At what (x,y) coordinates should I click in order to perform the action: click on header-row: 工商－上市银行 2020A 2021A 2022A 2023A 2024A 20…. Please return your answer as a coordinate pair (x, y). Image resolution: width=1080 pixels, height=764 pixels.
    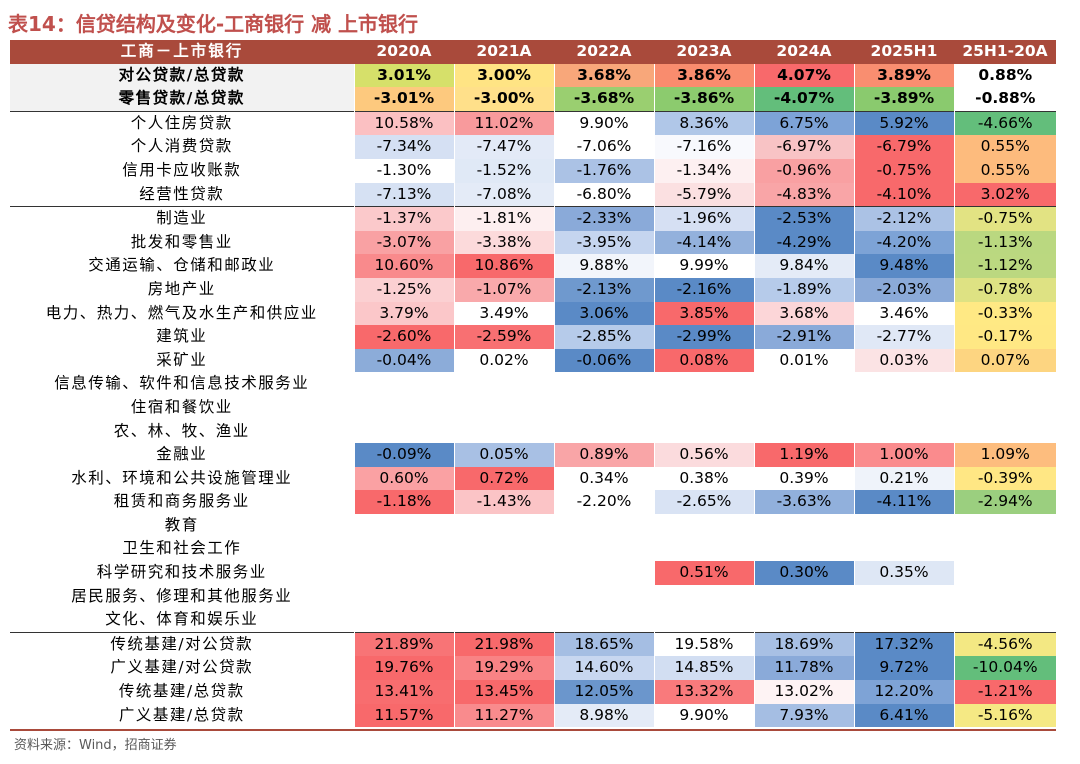
    Looking at the image, I should click on (533, 52).